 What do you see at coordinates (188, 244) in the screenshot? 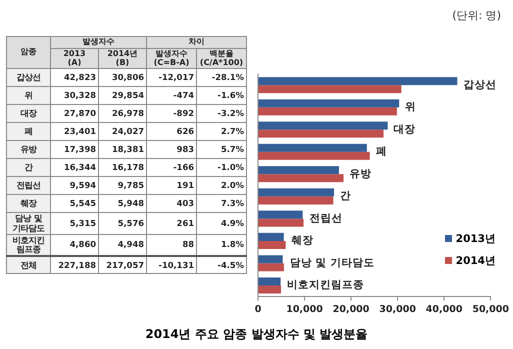
I see `text: 88` at bounding box center [188, 244].